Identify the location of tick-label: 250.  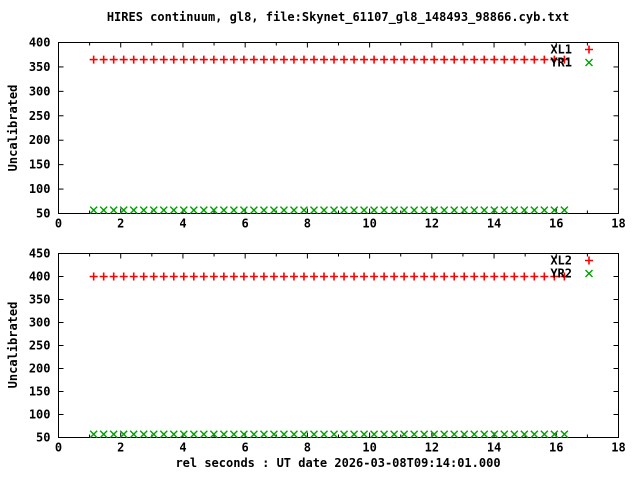
(40, 346).